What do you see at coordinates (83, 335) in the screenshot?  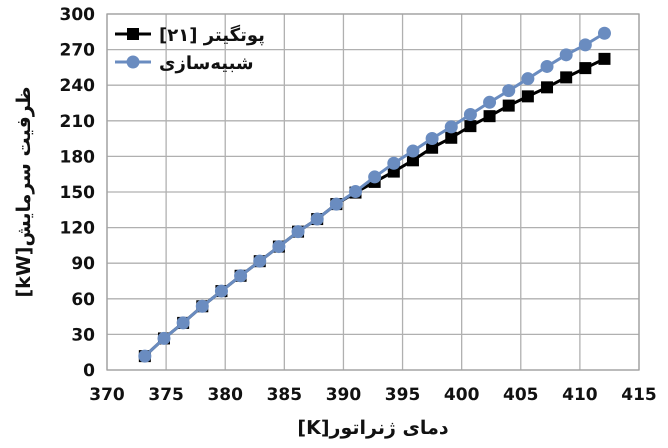 I see `y-tick-label: 30` at bounding box center [83, 335].